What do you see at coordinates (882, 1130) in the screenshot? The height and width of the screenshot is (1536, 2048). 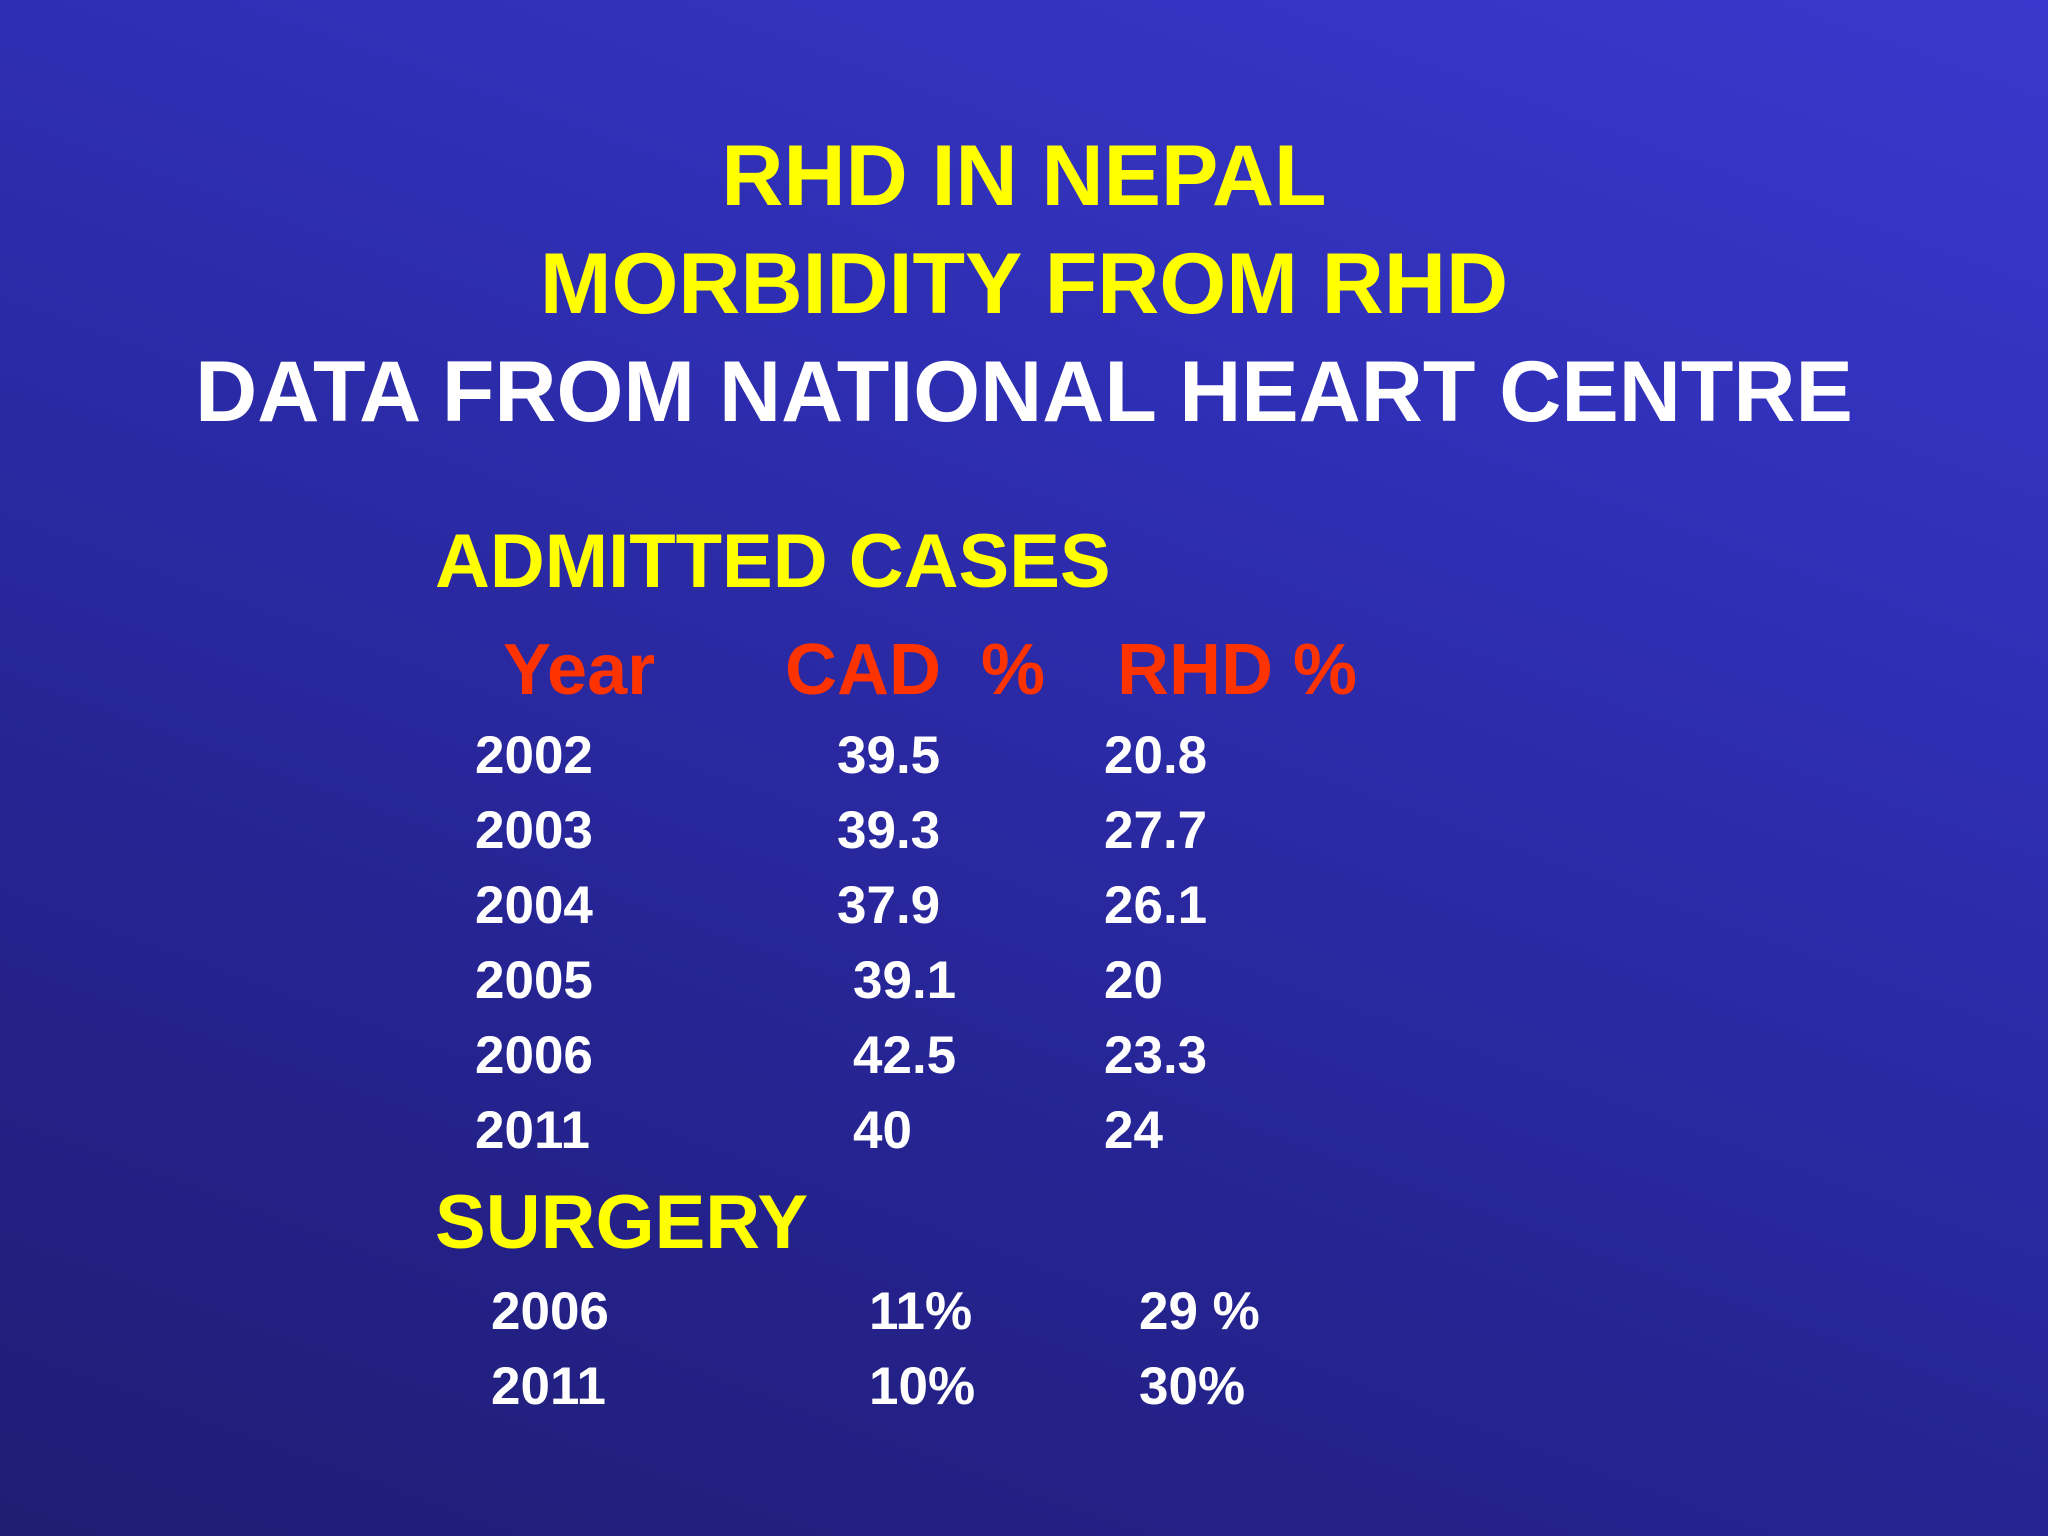 I see `admitted-cad-cell: 40` at bounding box center [882, 1130].